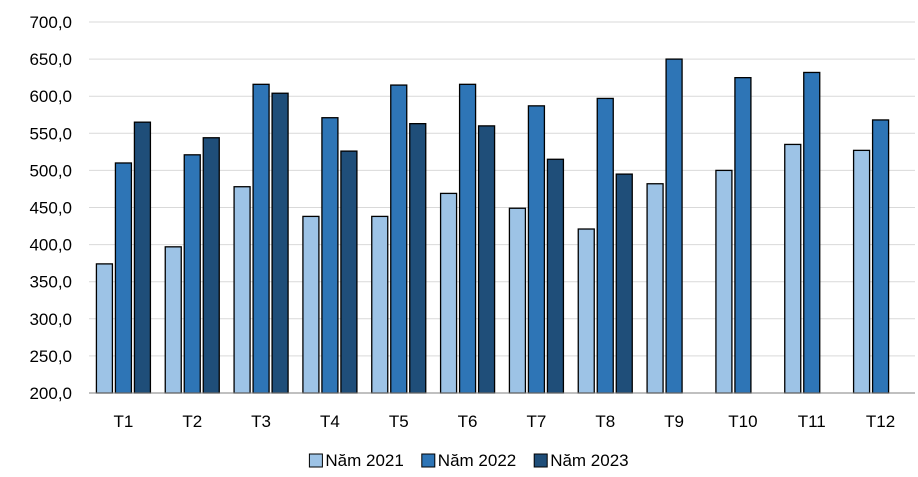 The image size is (918, 477). I want to click on legend-item: Năm 2022, so click(468, 460).